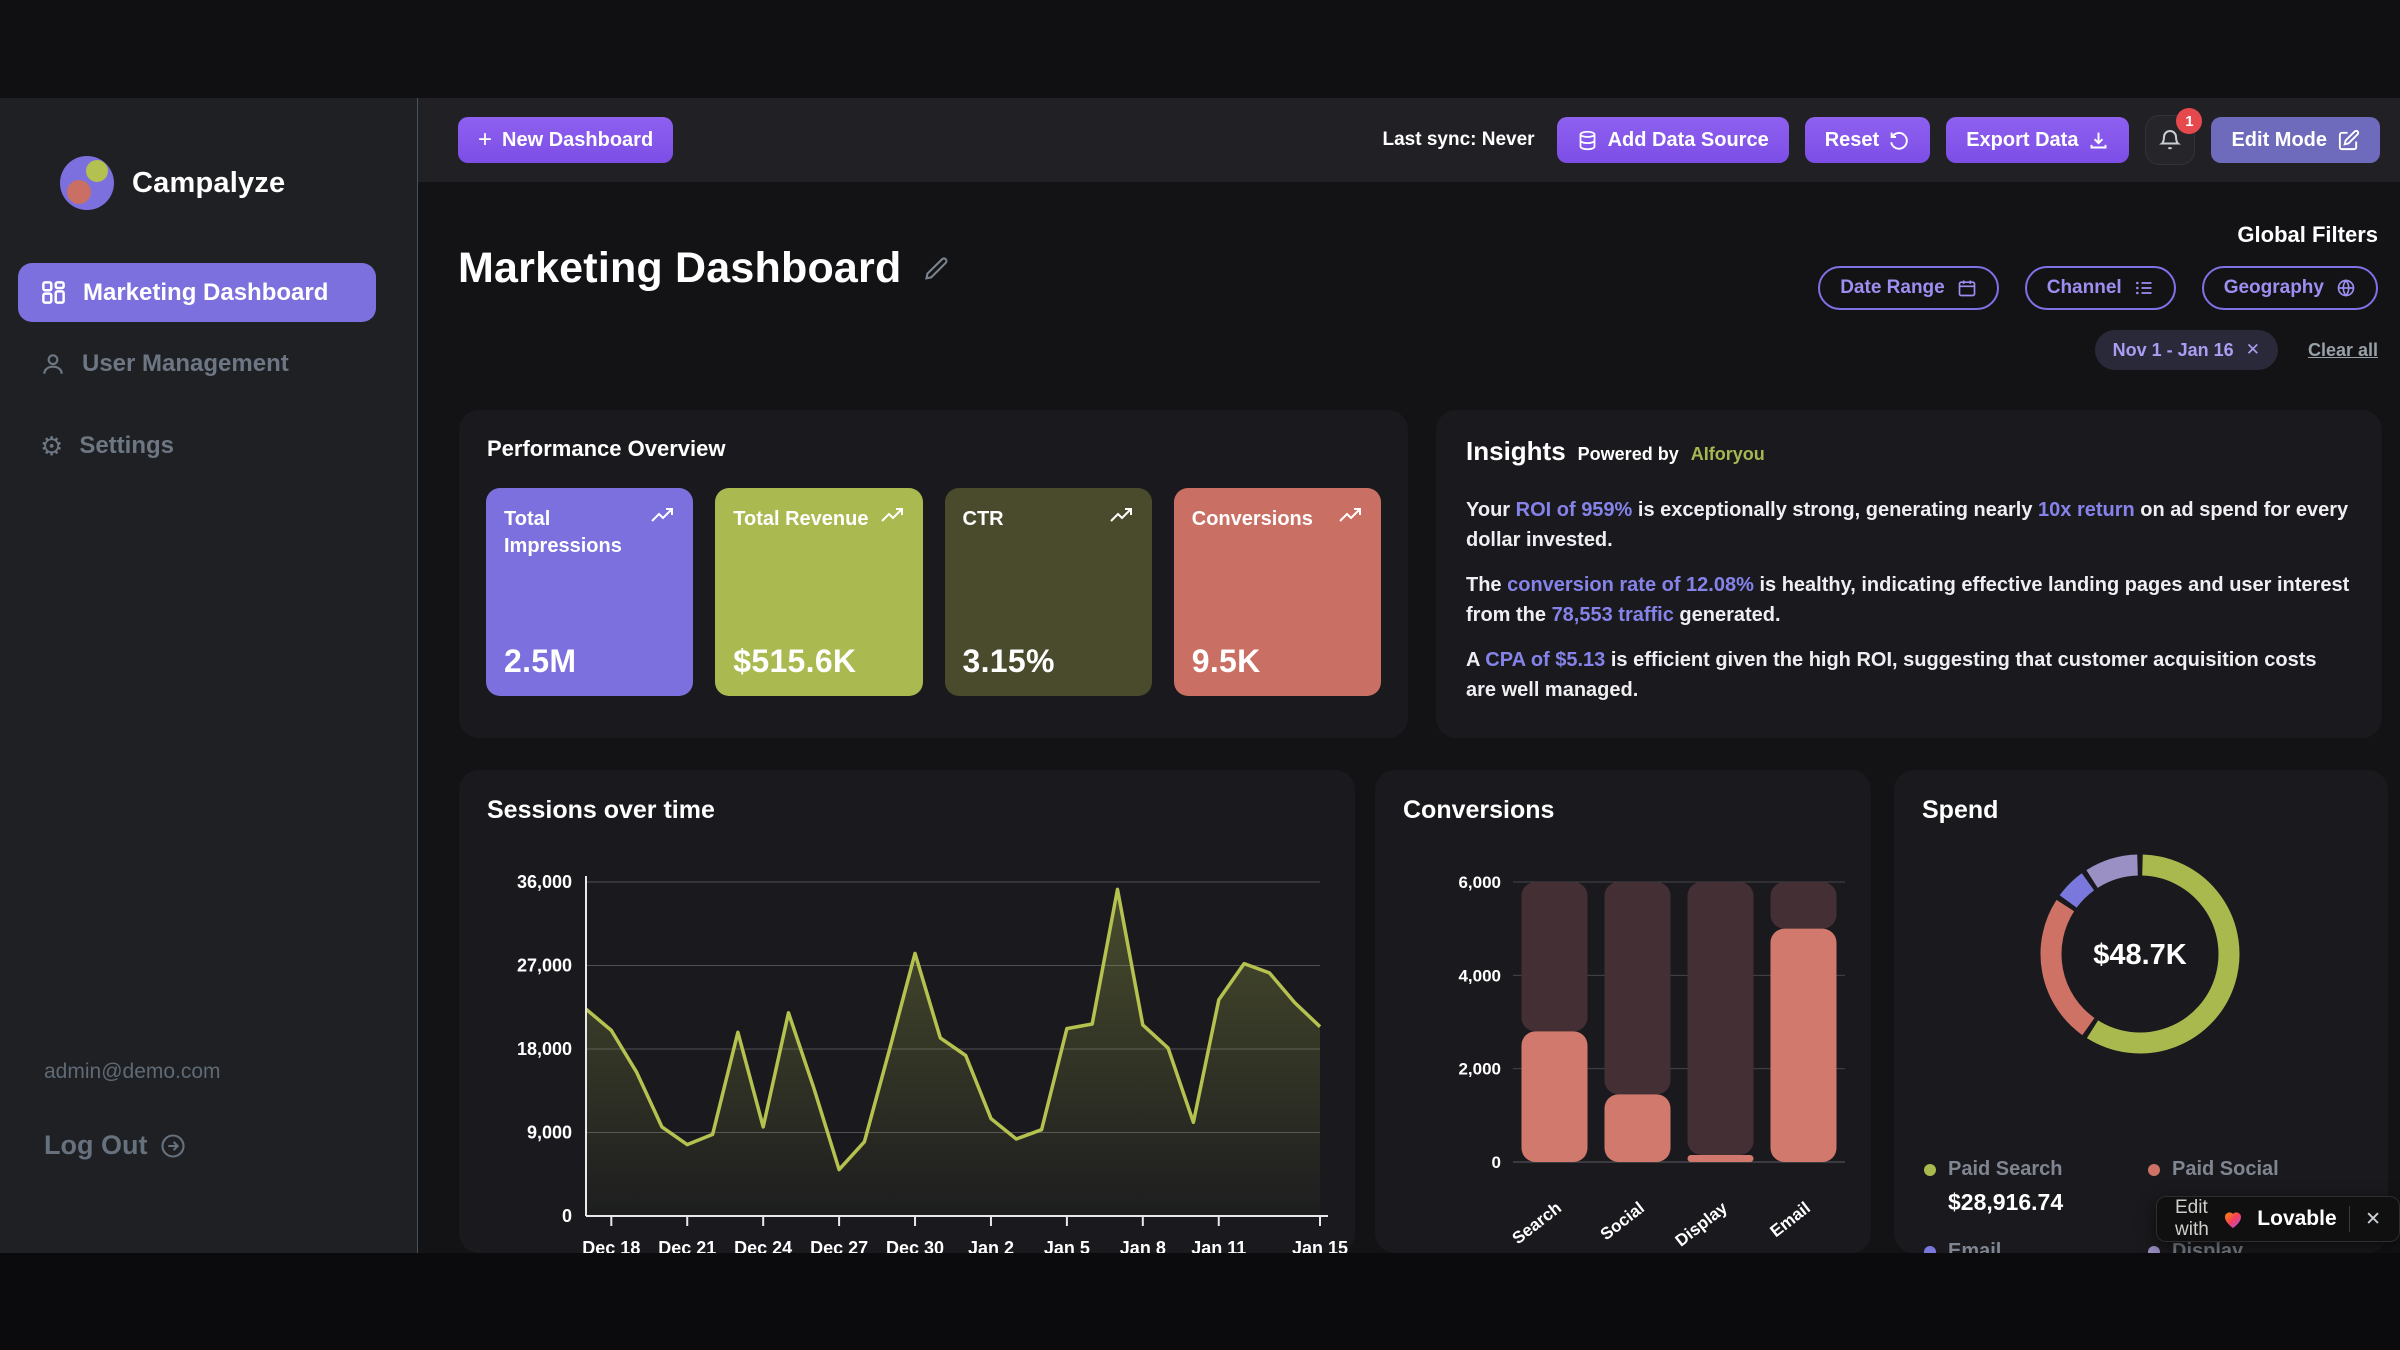 The image size is (2400, 1350). What do you see at coordinates (1067, 1245) in the screenshot?
I see `svg-text: Jan 5` at bounding box center [1067, 1245].